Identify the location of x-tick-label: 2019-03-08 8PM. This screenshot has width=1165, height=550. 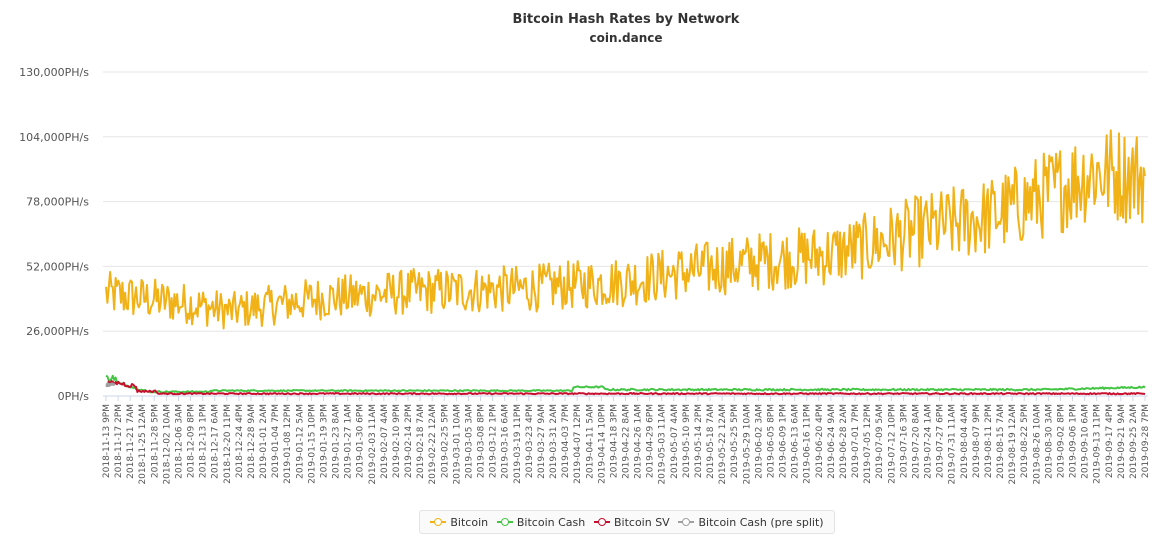
(482, 441).